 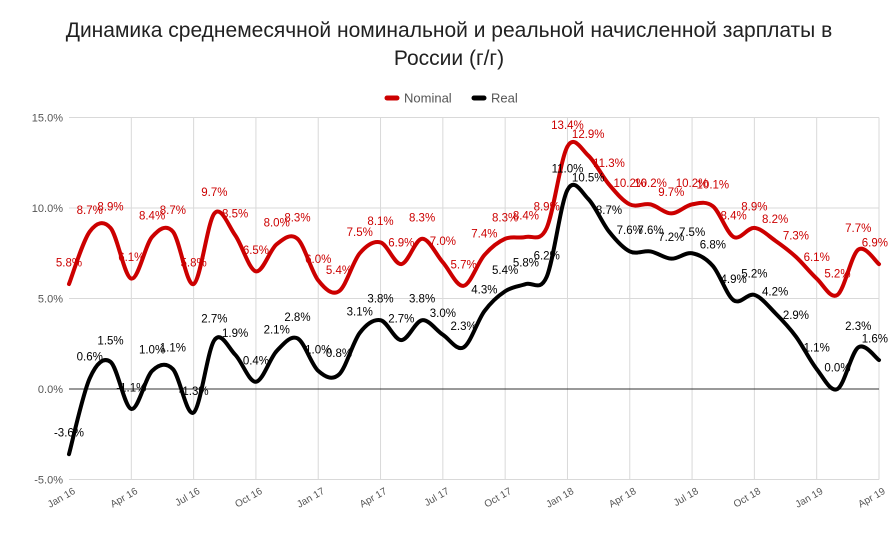 I want to click on data-label-real: 1.5%, so click(x=110, y=341).